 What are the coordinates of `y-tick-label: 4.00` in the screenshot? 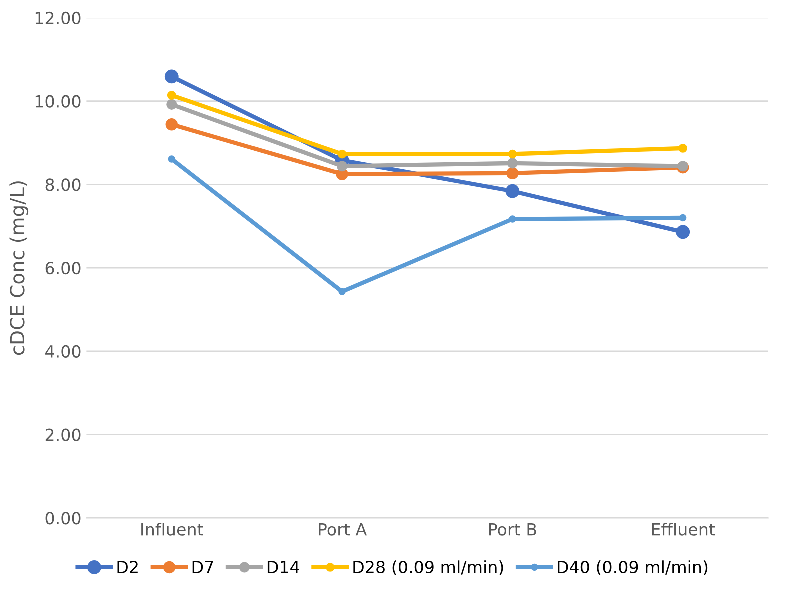 It's located at (63, 351).